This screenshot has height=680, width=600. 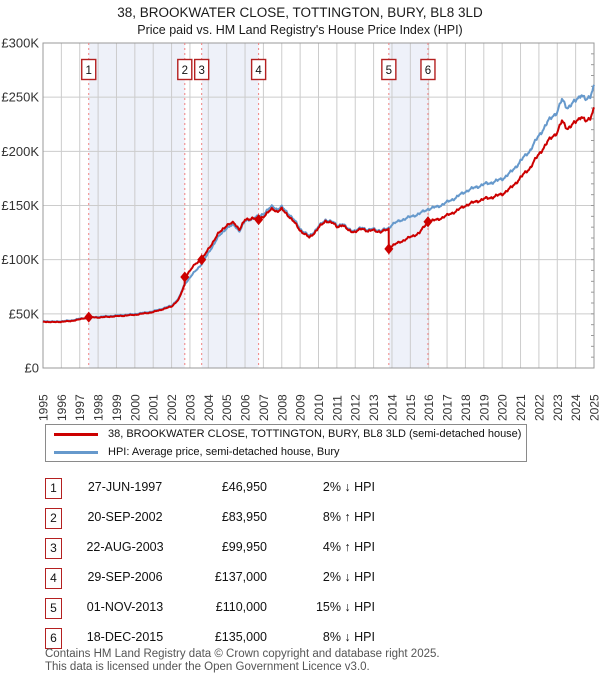 What do you see at coordinates (62, 407) in the screenshot?
I see `x-axis-tick-label: 1996` at bounding box center [62, 407].